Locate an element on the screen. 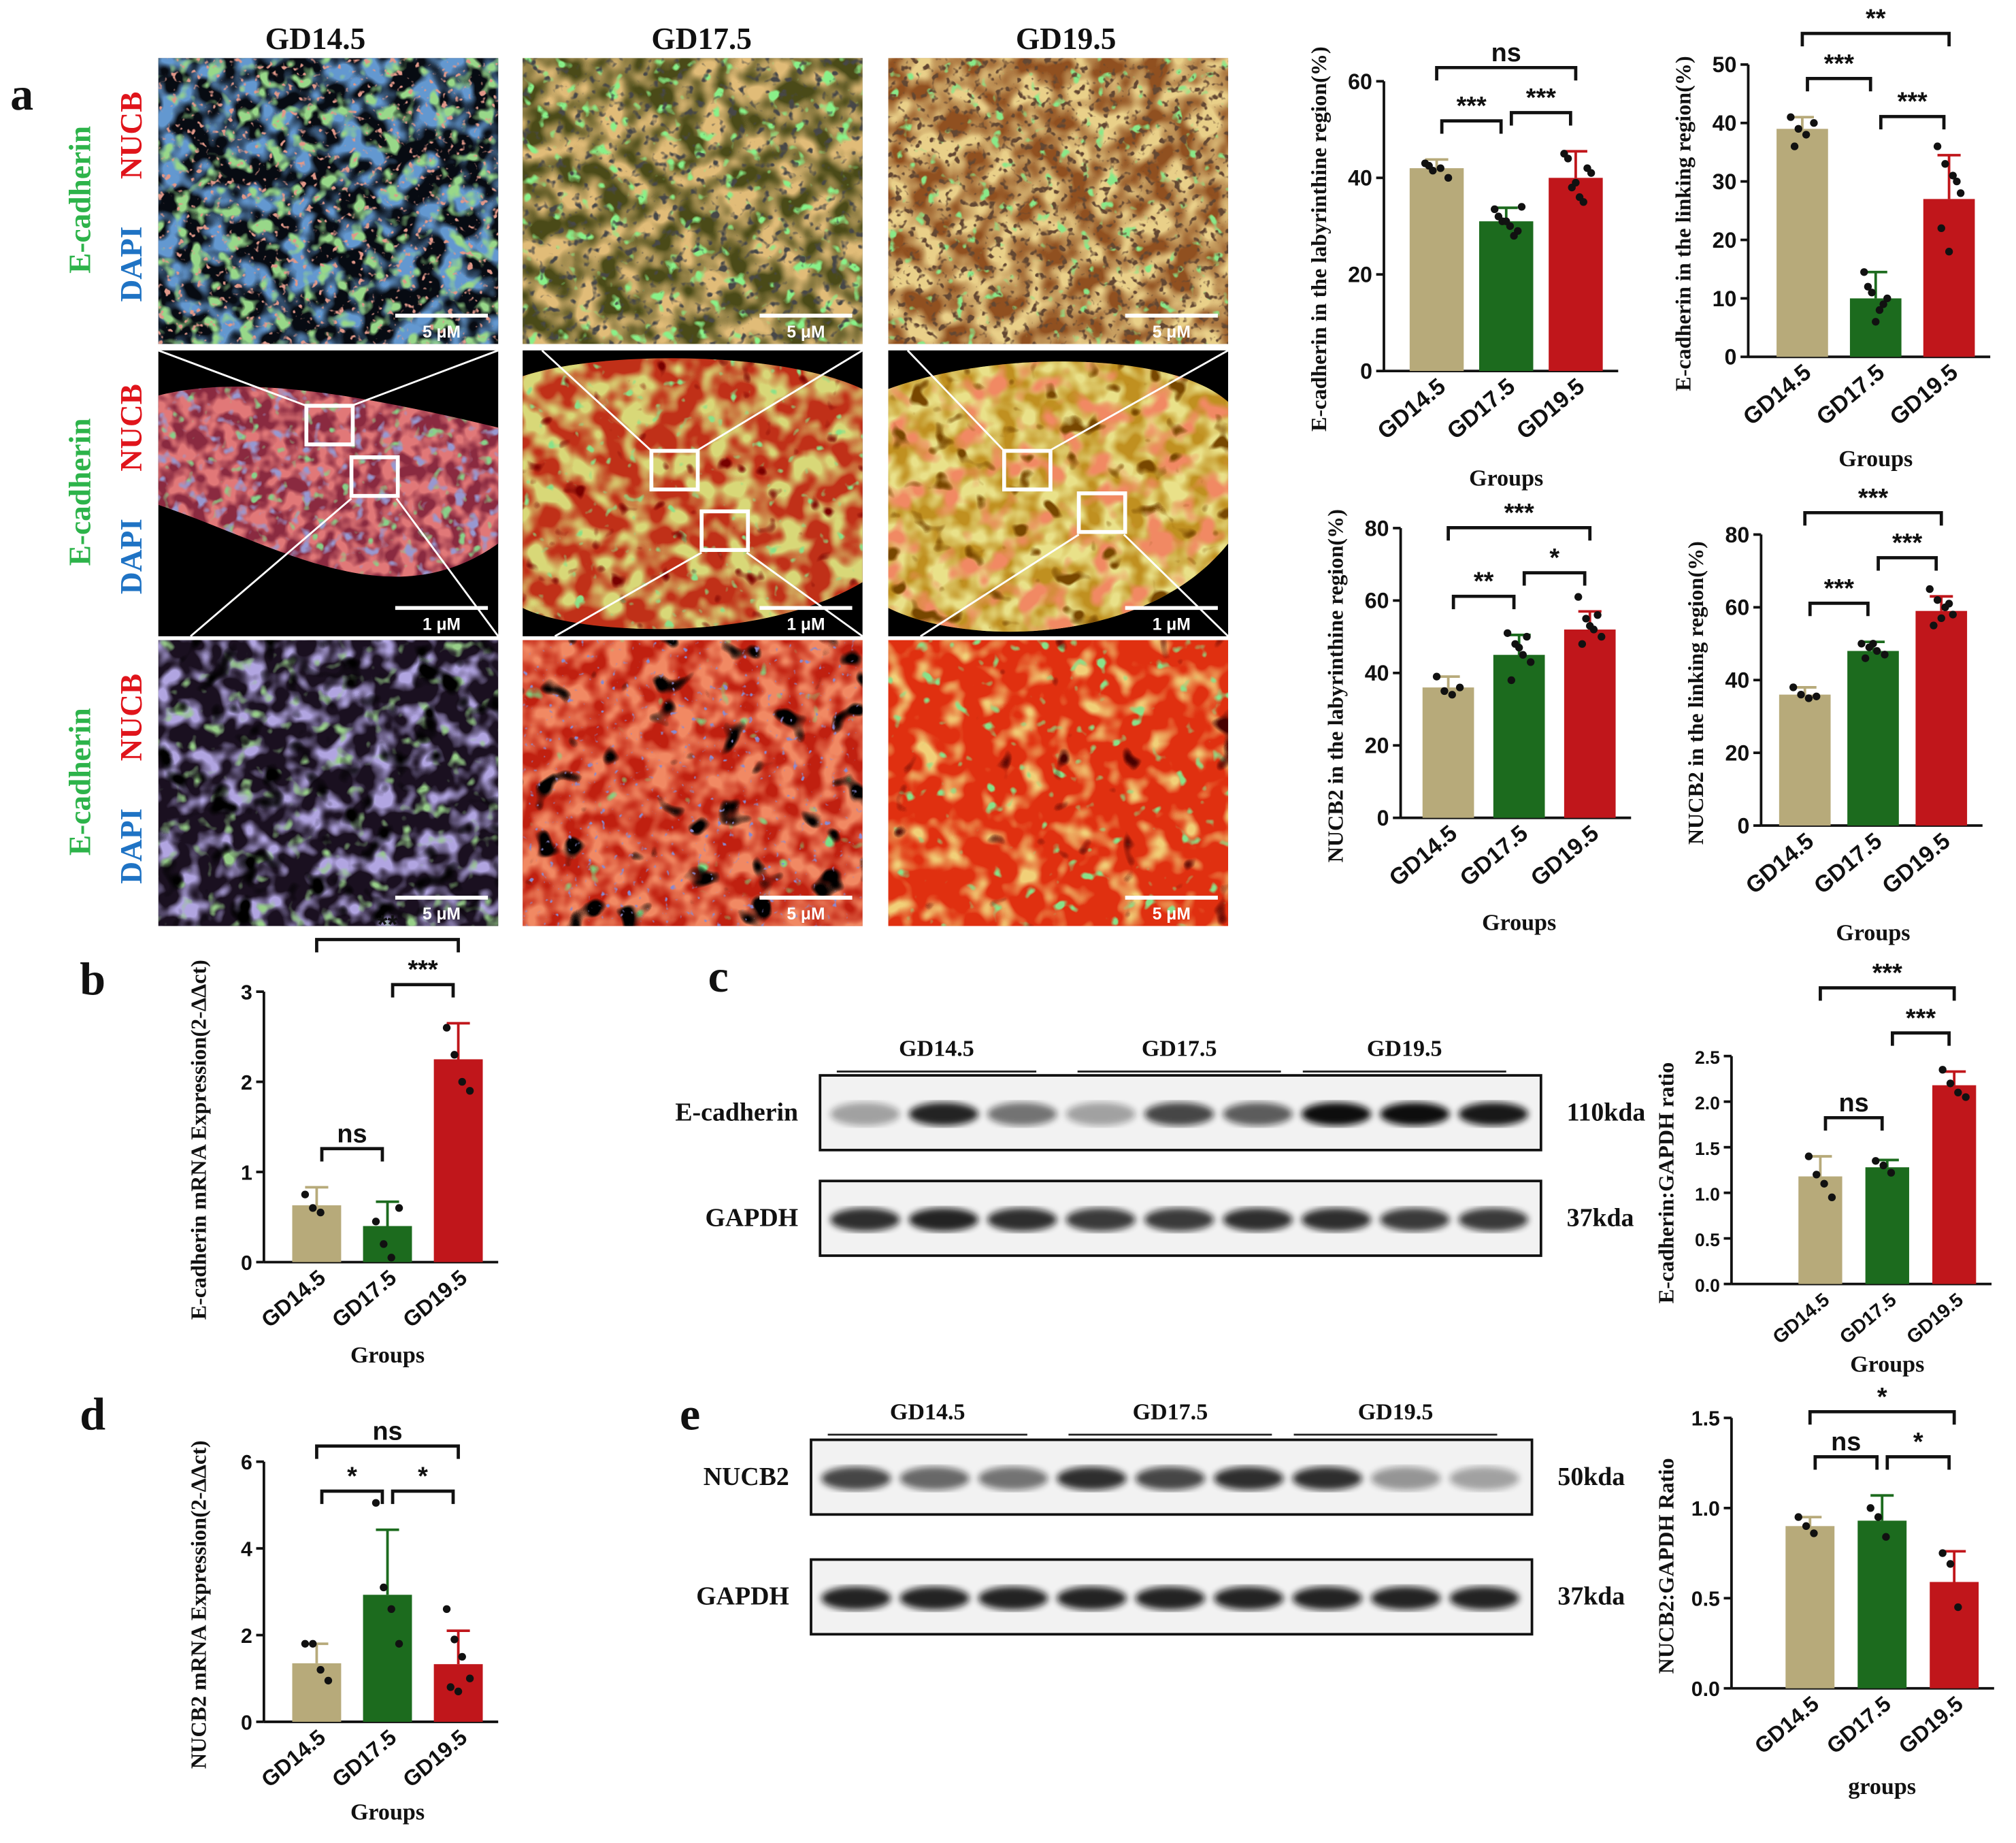 This screenshot has width=2016, height=1843. y-tick-label: 2.5 is located at coordinates (1707, 1058).